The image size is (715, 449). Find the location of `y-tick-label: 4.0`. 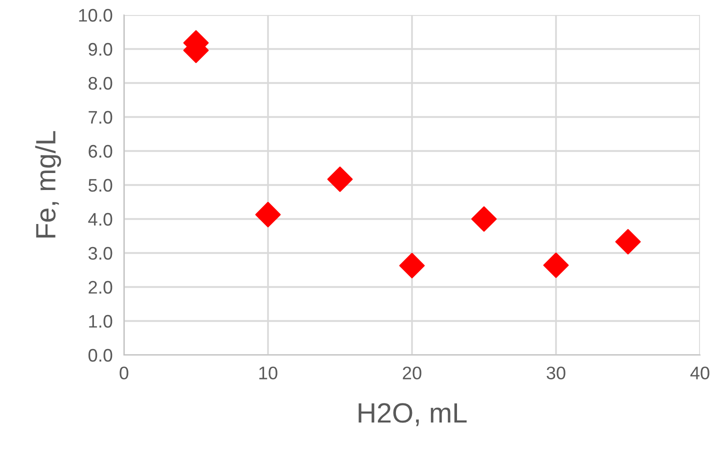

y-tick-label: 4.0 is located at coordinates (100, 219).